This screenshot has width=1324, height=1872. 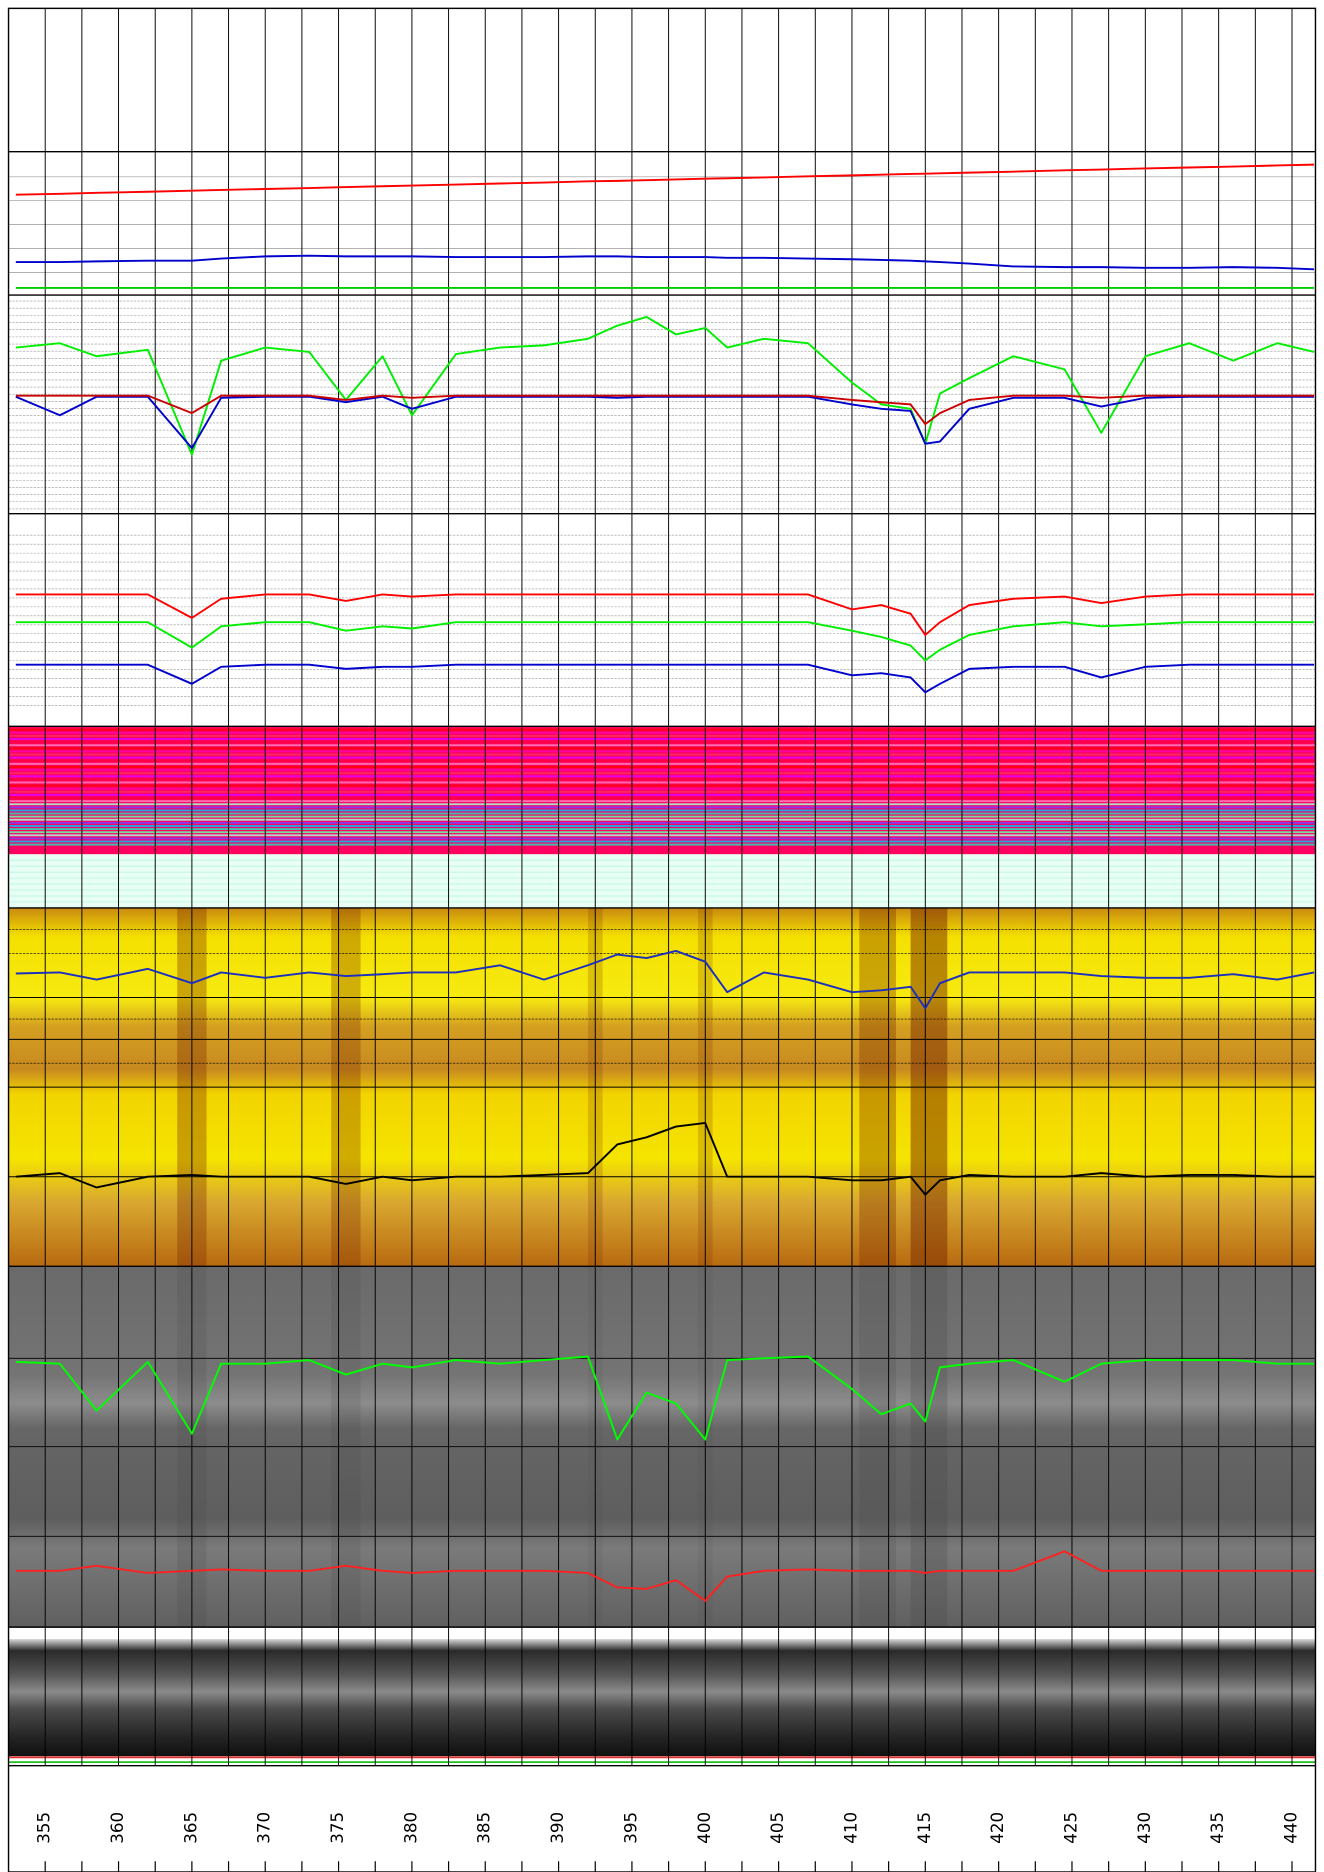 I want to click on spectrum-fade, so click(x=662, y=881).